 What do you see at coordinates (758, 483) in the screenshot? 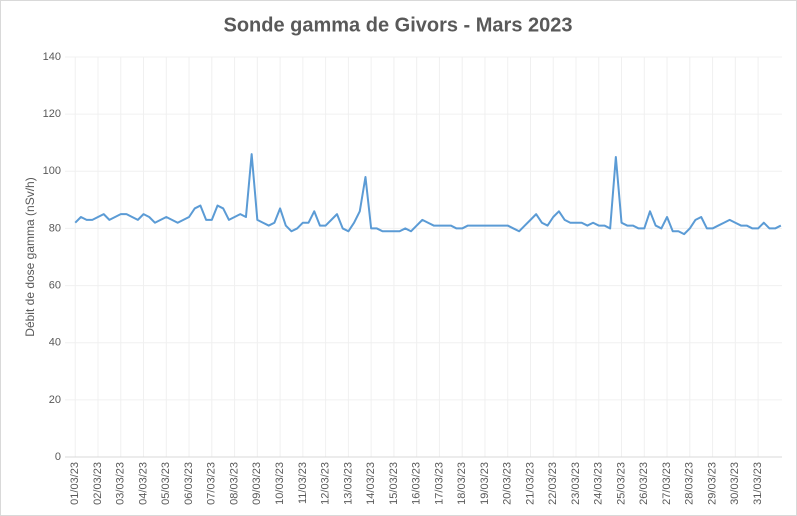
I see `x-tick-label: 31/03/23` at bounding box center [758, 483].